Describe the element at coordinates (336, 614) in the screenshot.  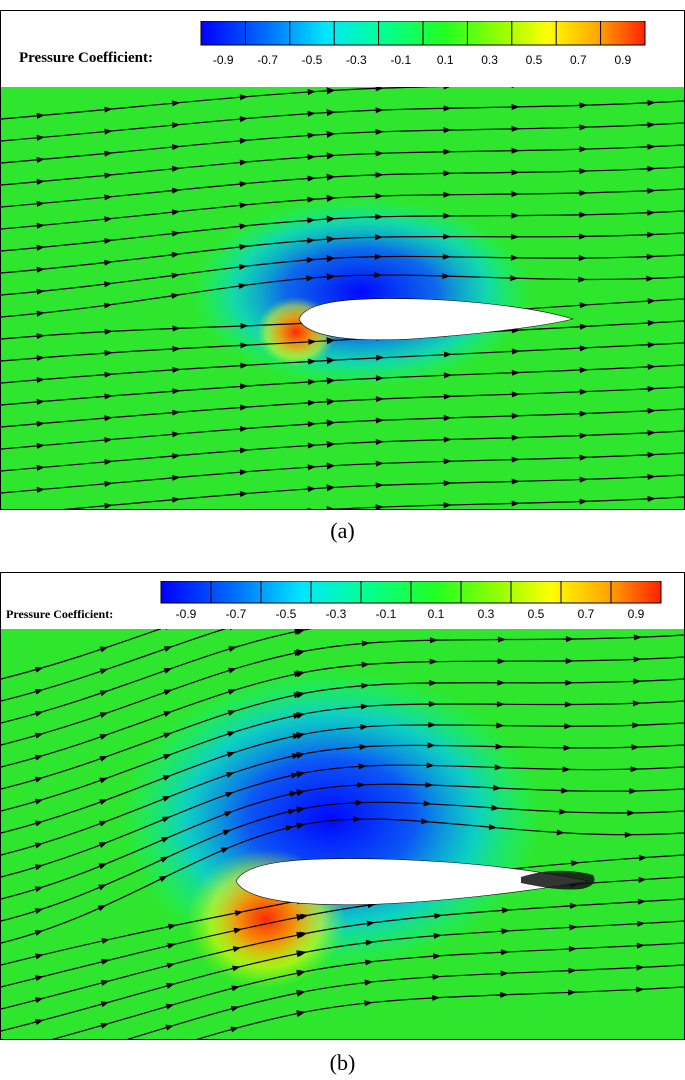
I see `colorbar-tick-label: -0.3` at that location.